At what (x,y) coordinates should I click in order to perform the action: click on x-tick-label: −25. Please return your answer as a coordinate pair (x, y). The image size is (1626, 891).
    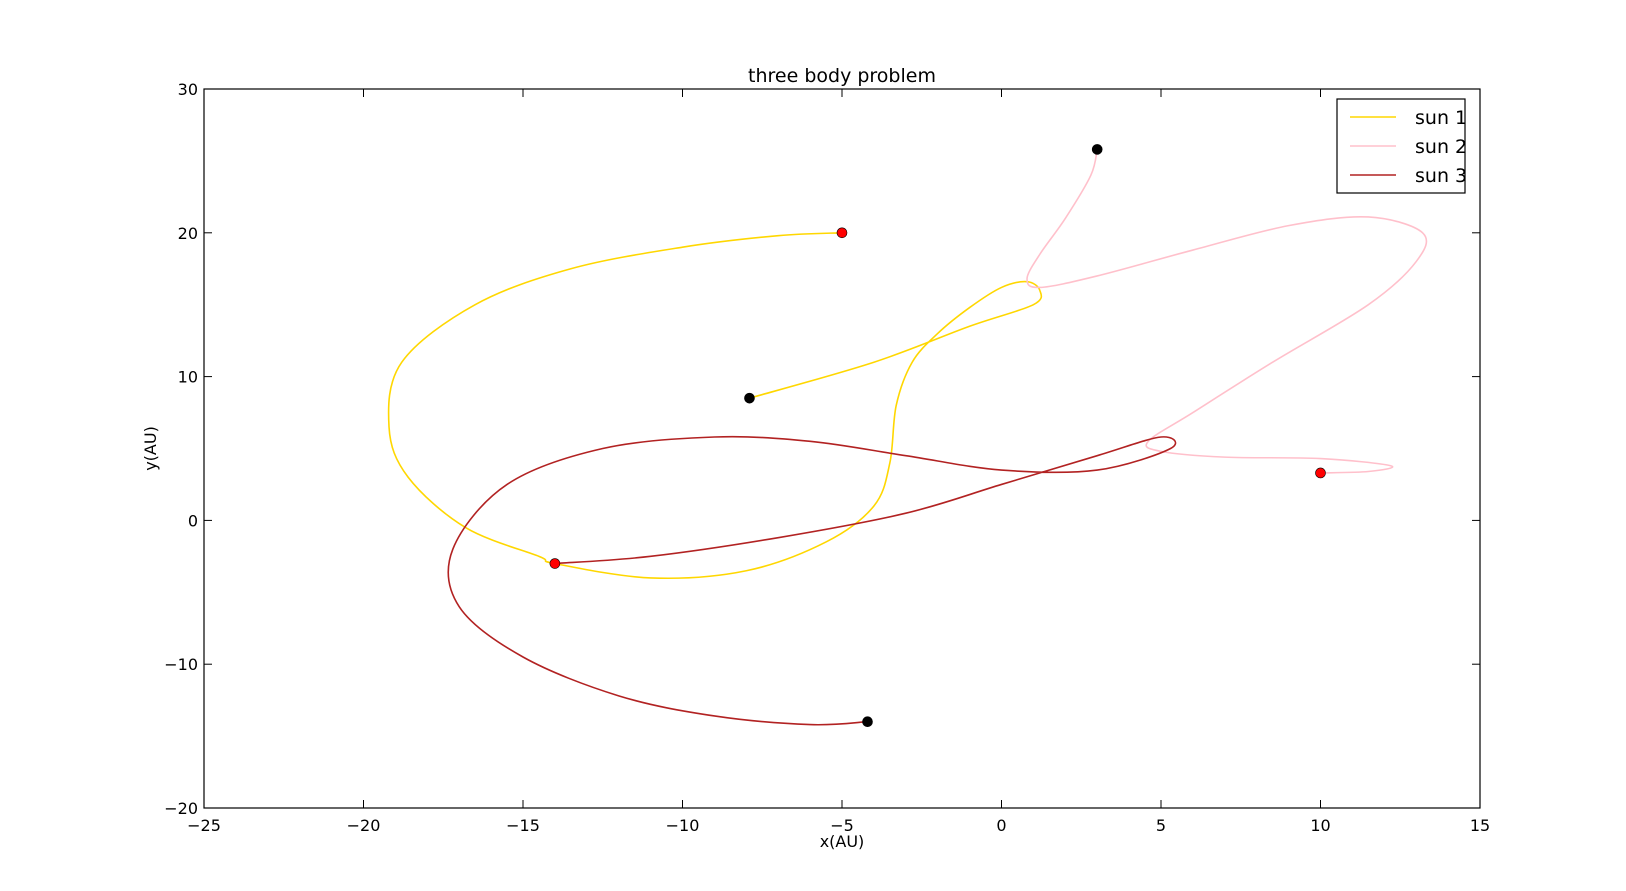
    Looking at the image, I should click on (204, 825).